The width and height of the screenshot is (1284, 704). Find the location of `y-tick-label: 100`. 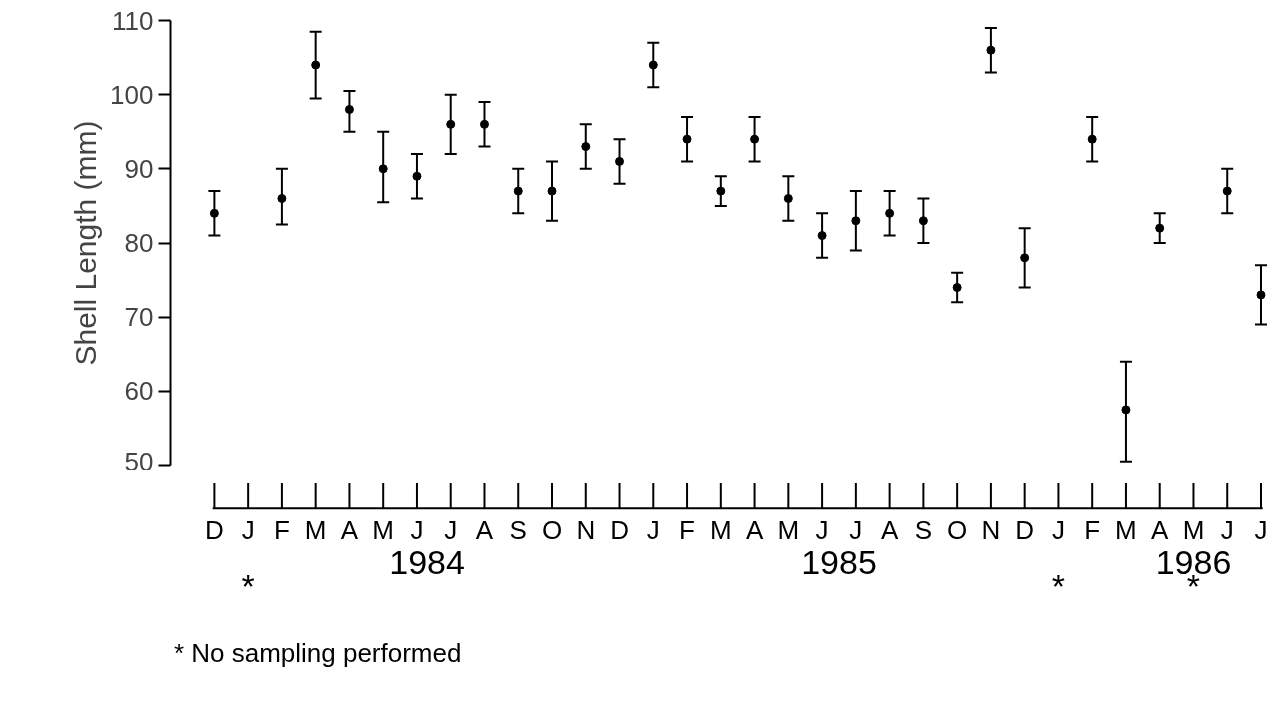

y-tick-label: 100 is located at coordinates (132, 94).